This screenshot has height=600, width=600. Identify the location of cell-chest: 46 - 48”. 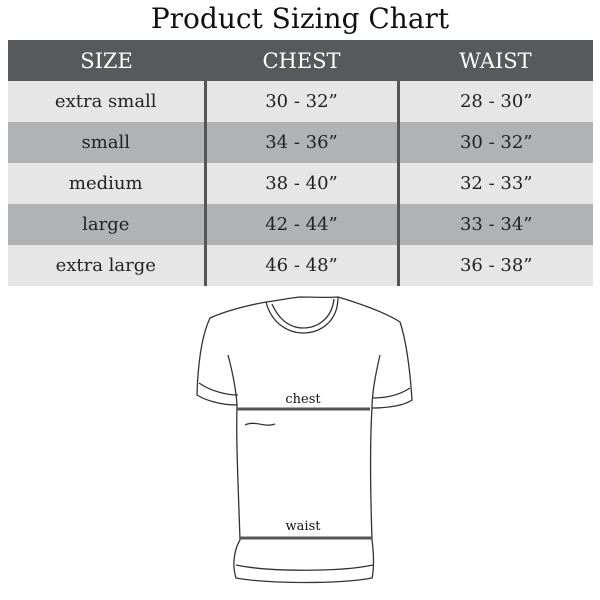
(300, 265).